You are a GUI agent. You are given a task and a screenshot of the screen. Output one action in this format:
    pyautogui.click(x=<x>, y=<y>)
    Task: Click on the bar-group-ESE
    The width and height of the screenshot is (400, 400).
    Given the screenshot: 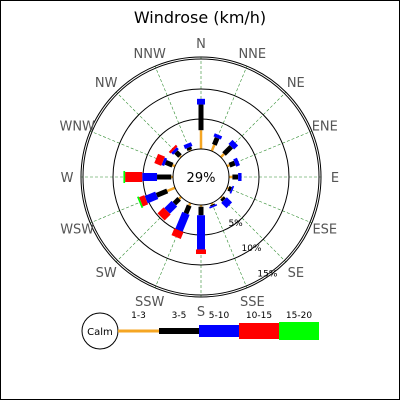 What is the action you would take?
    pyautogui.click(x=230, y=189)
    